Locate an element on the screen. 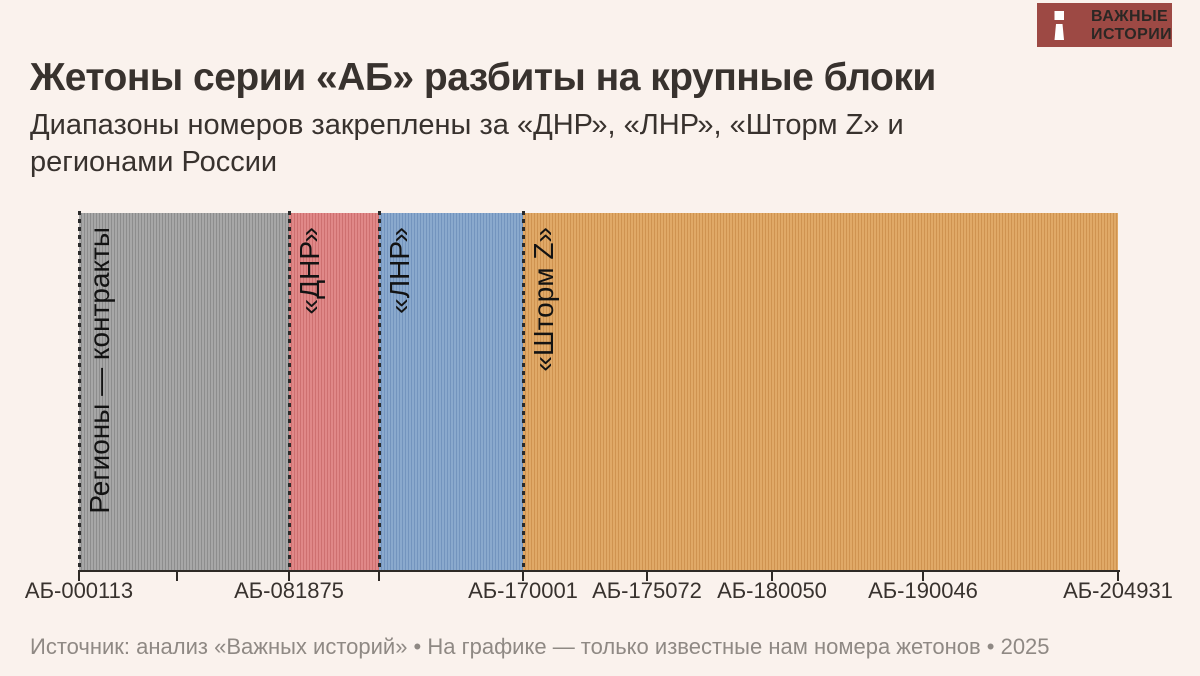  segment-label-lnr: «ЛНР» is located at coordinates (399, 270).